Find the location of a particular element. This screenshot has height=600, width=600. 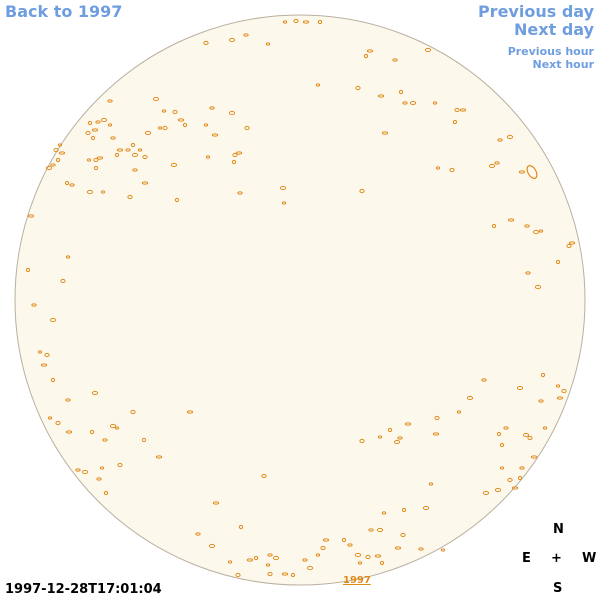

compass-center: + is located at coordinates (556, 558).